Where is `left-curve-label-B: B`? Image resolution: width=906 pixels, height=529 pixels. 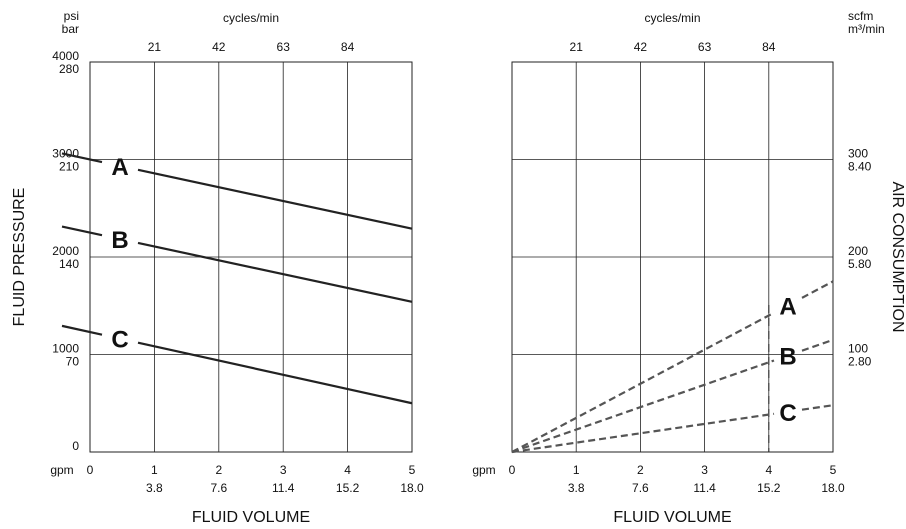 left-curve-label-B: B is located at coordinates (119, 240).